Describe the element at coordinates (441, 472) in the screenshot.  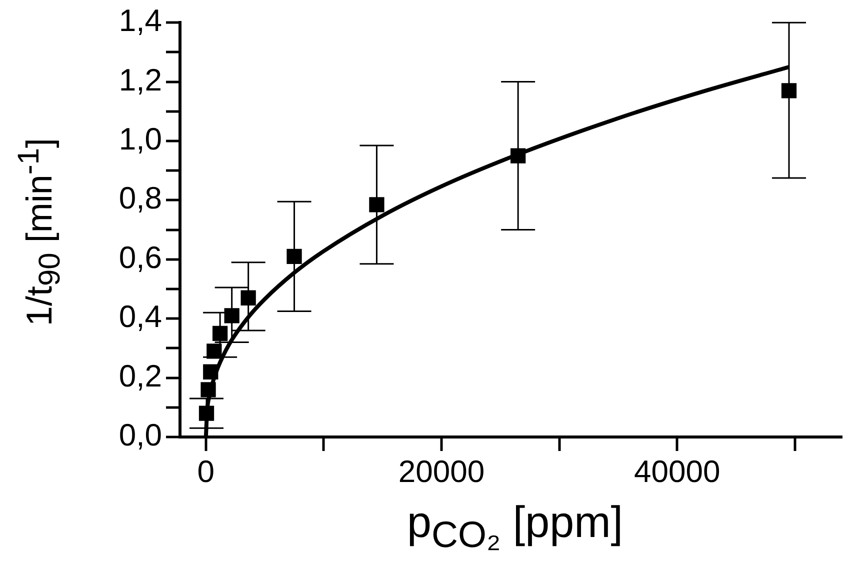
I see `x-tick-label: 20000` at that location.